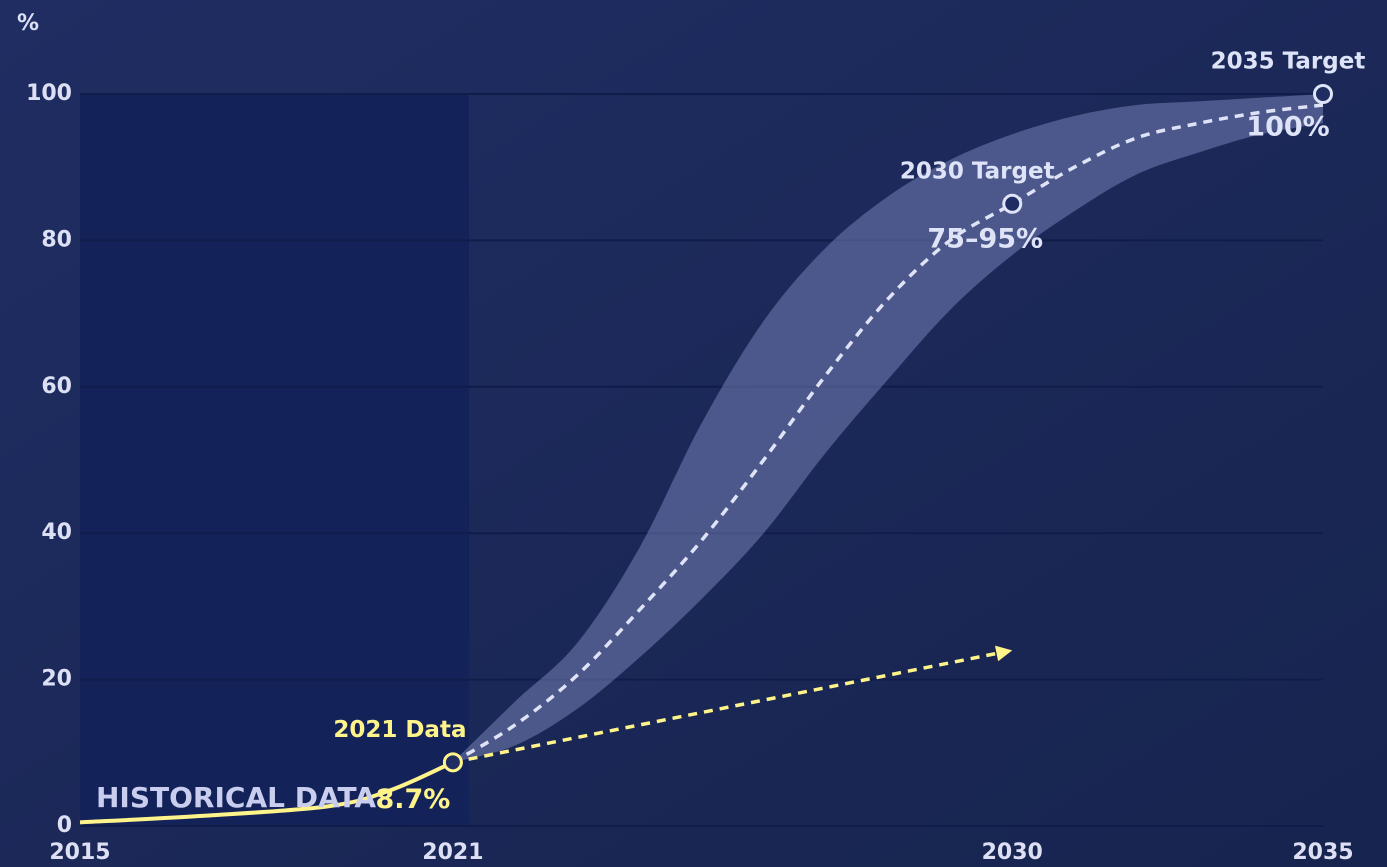 The image size is (1387, 867). What do you see at coordinates (1287, 127) in the screenshot?
I see `annotation-value: 100%` at bounding box center [1287, 127].